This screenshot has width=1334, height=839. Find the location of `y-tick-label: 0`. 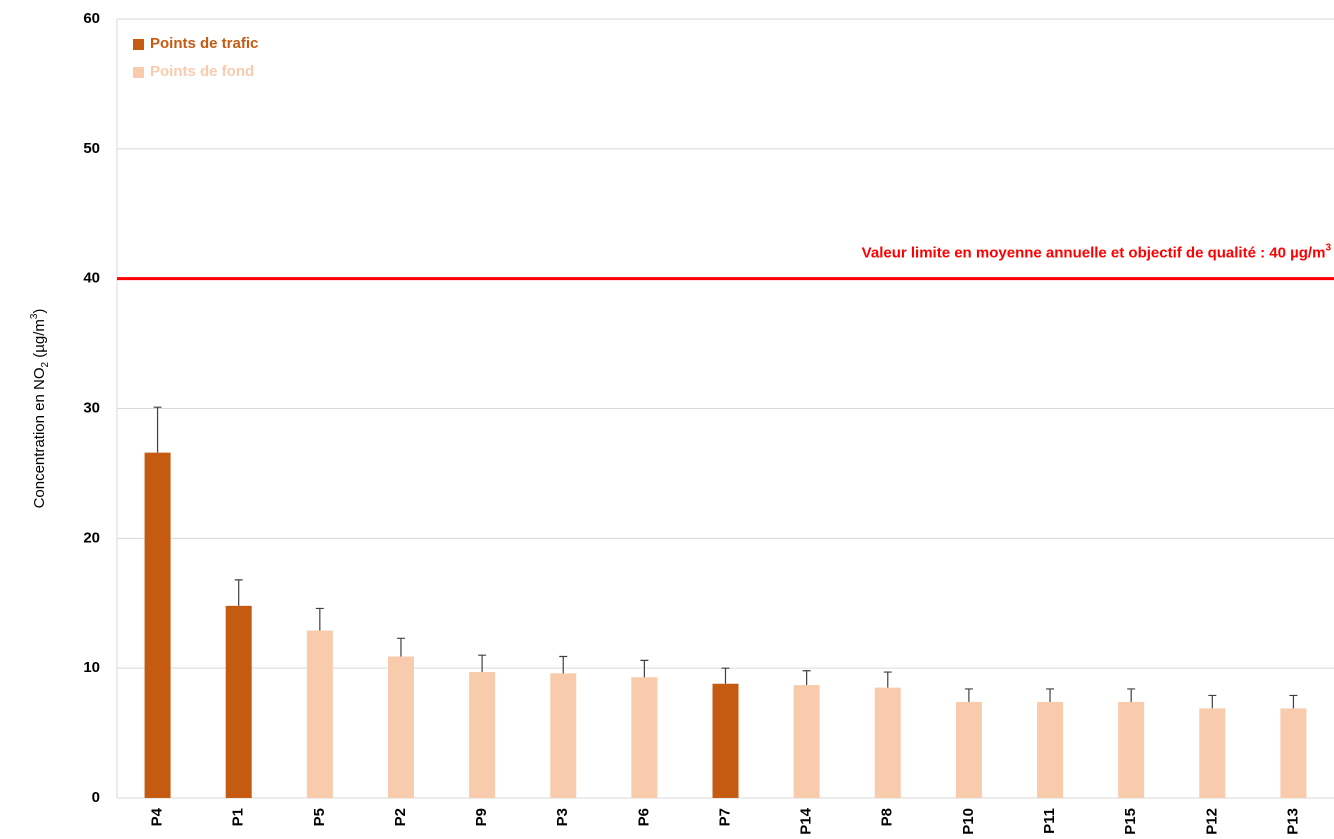

y-tick-label: 0 is located at coordinates (96, 797).